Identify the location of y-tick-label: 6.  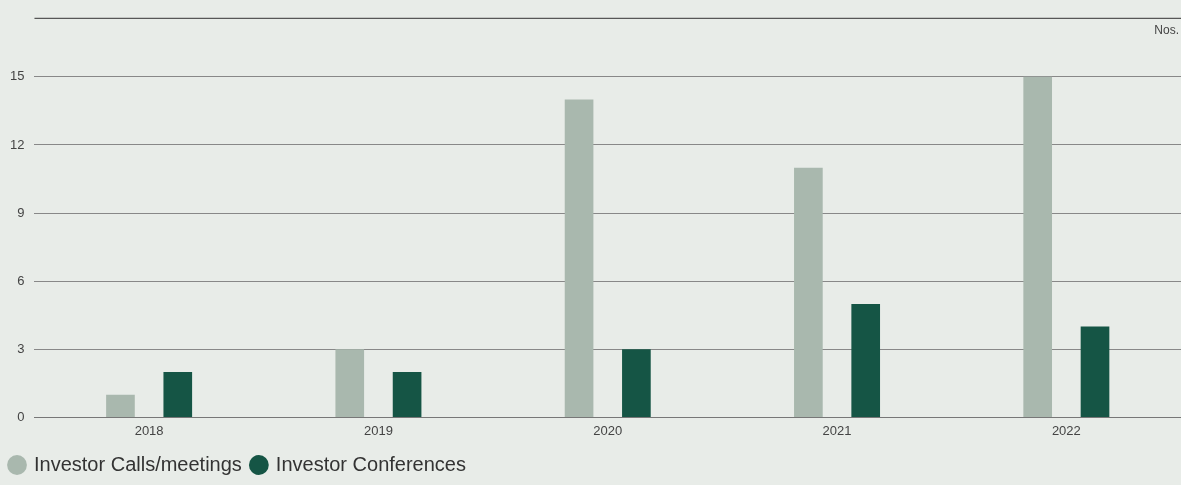
(21, 280).